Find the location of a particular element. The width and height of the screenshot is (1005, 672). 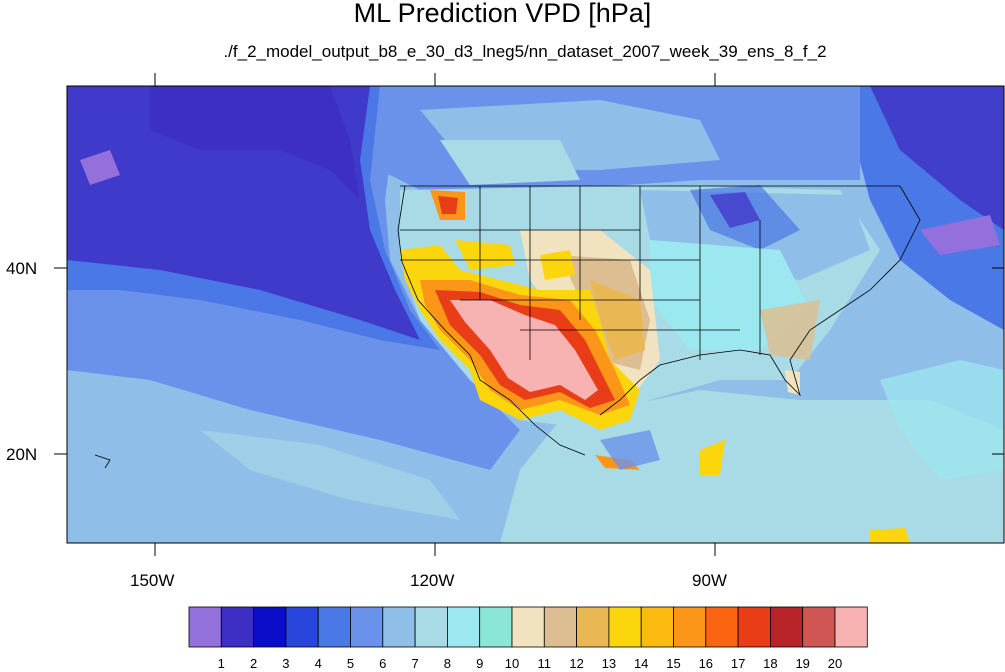

colorbar is located at coordinates (528, 627).